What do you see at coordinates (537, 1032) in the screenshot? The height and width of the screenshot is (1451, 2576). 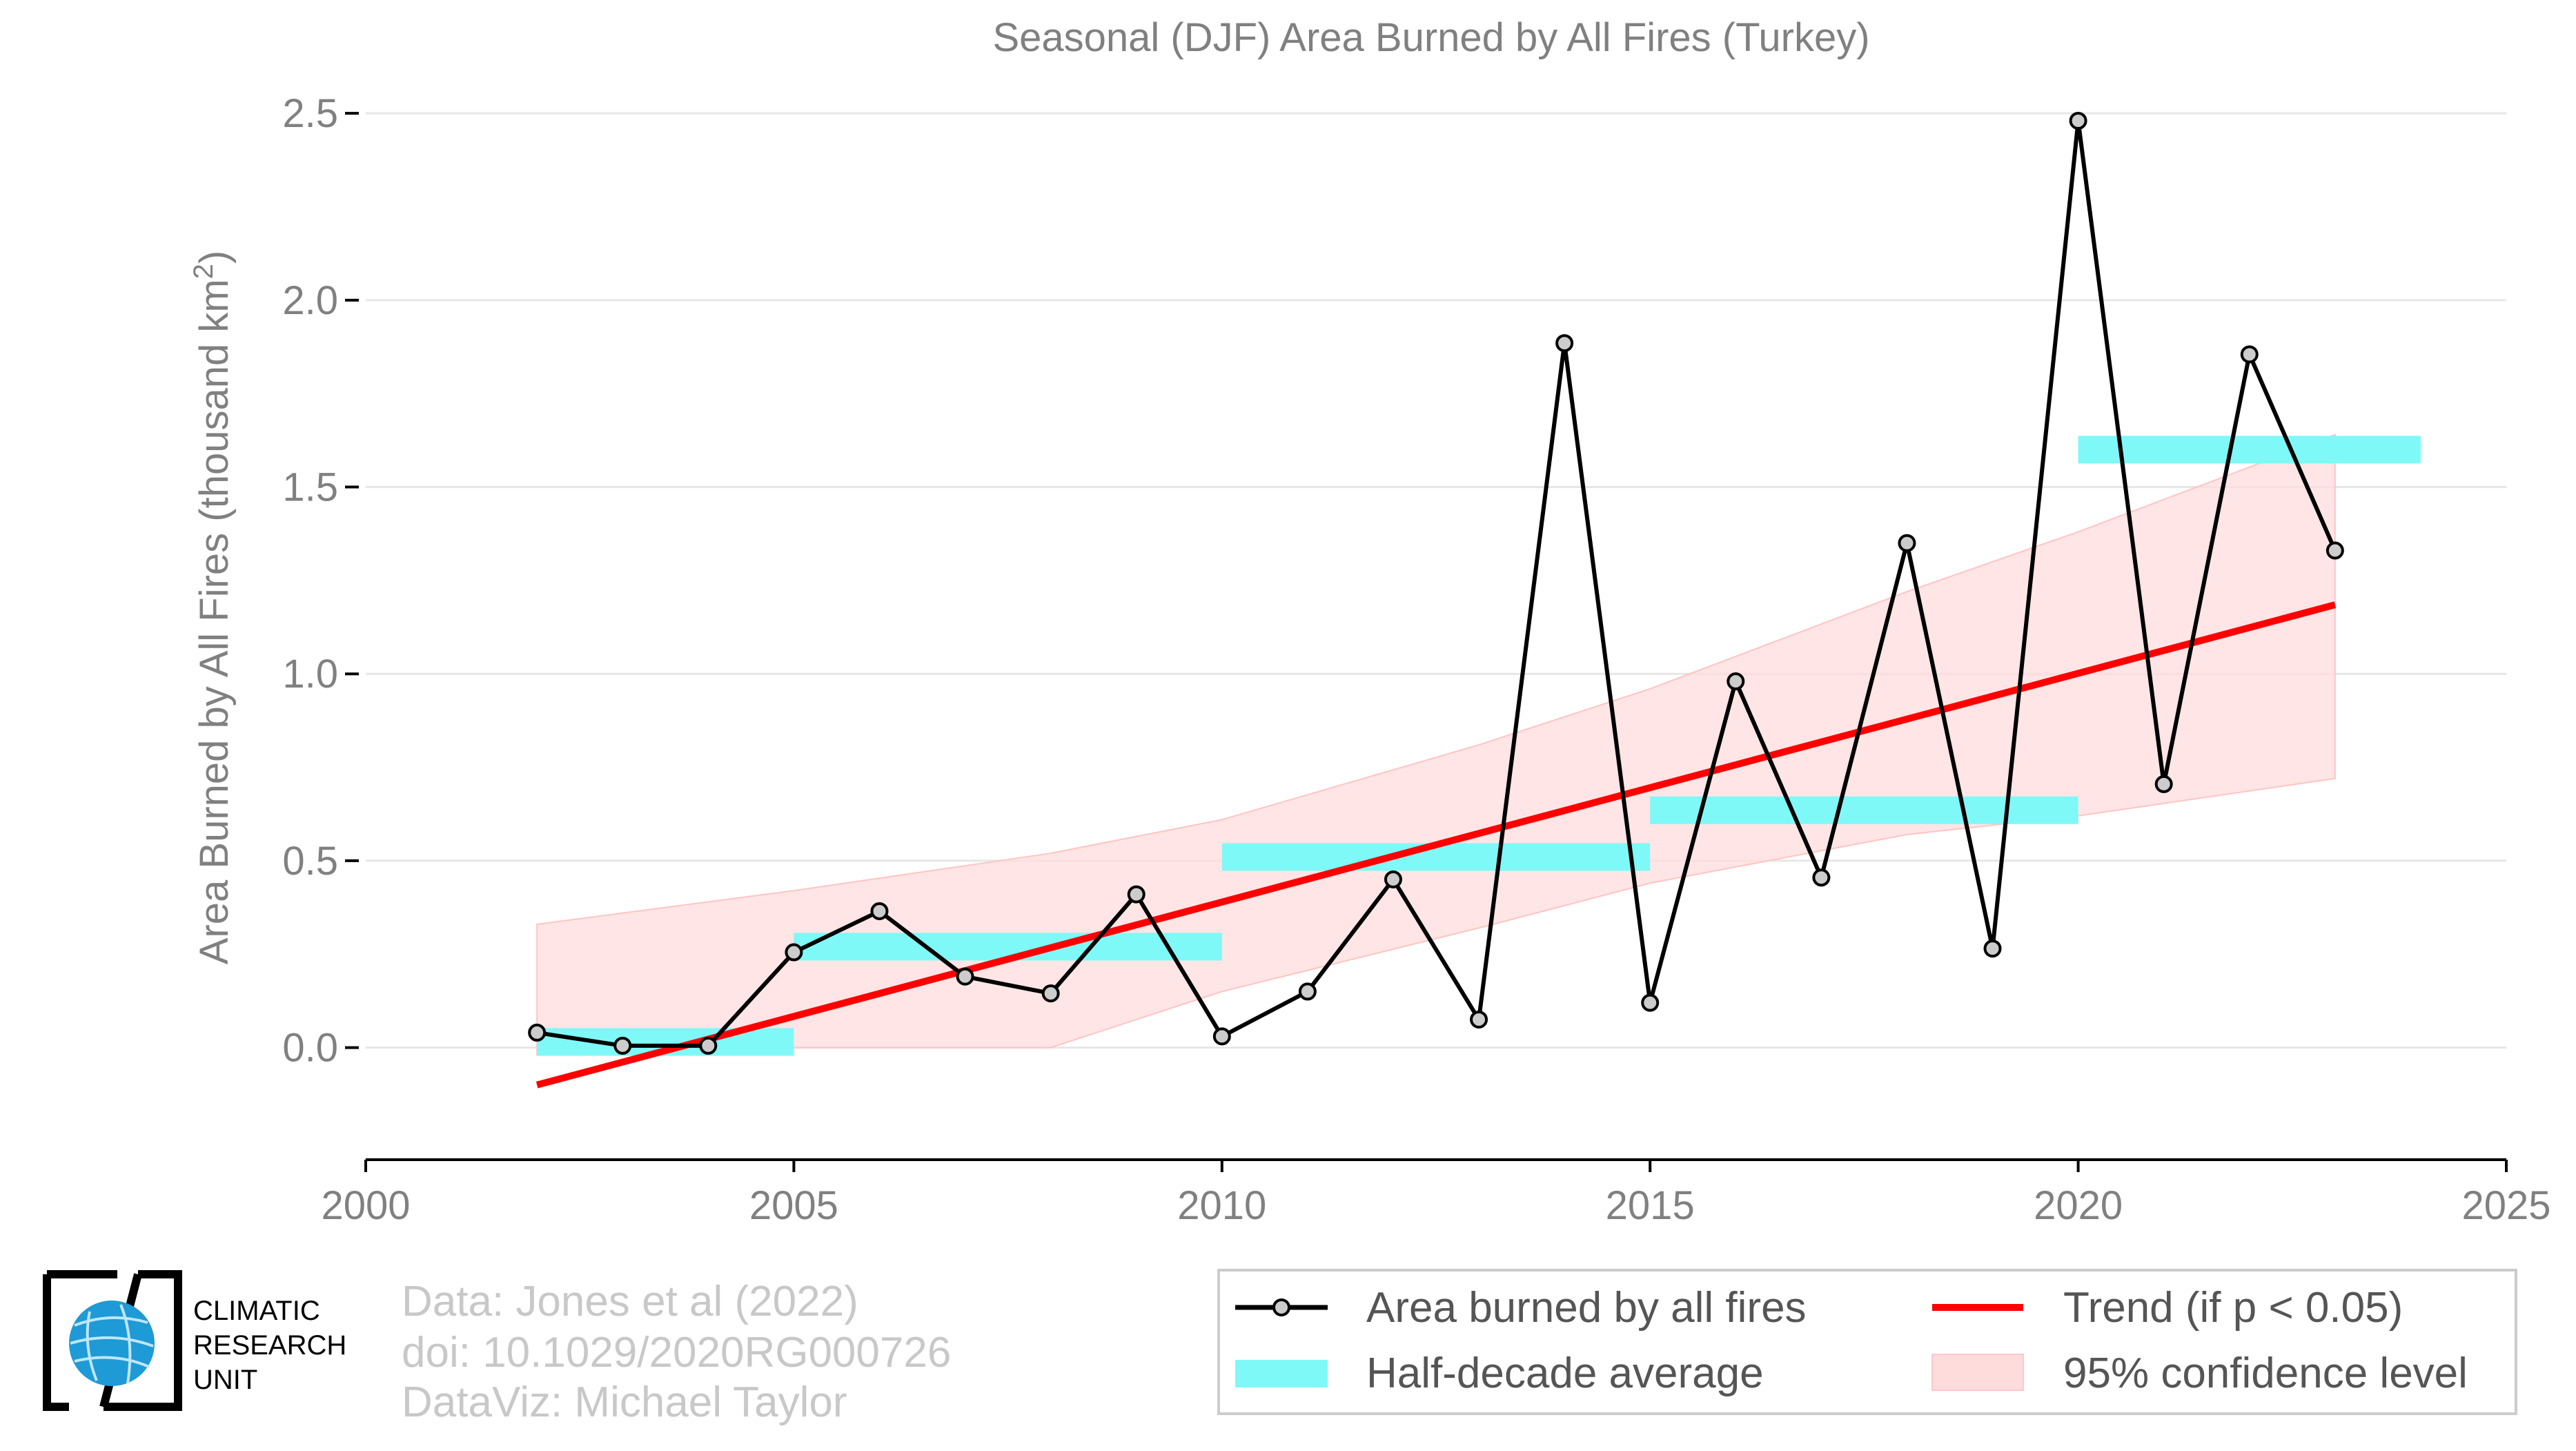 I see `data-point-2002` at bounding box center [537, 1032].